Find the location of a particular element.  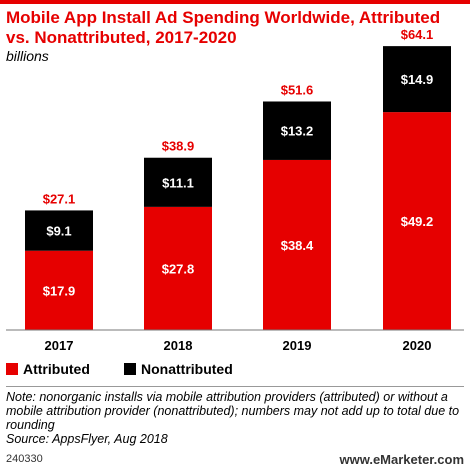

x-tick-label-2018: 2018 is located at coordinates (178, 345).